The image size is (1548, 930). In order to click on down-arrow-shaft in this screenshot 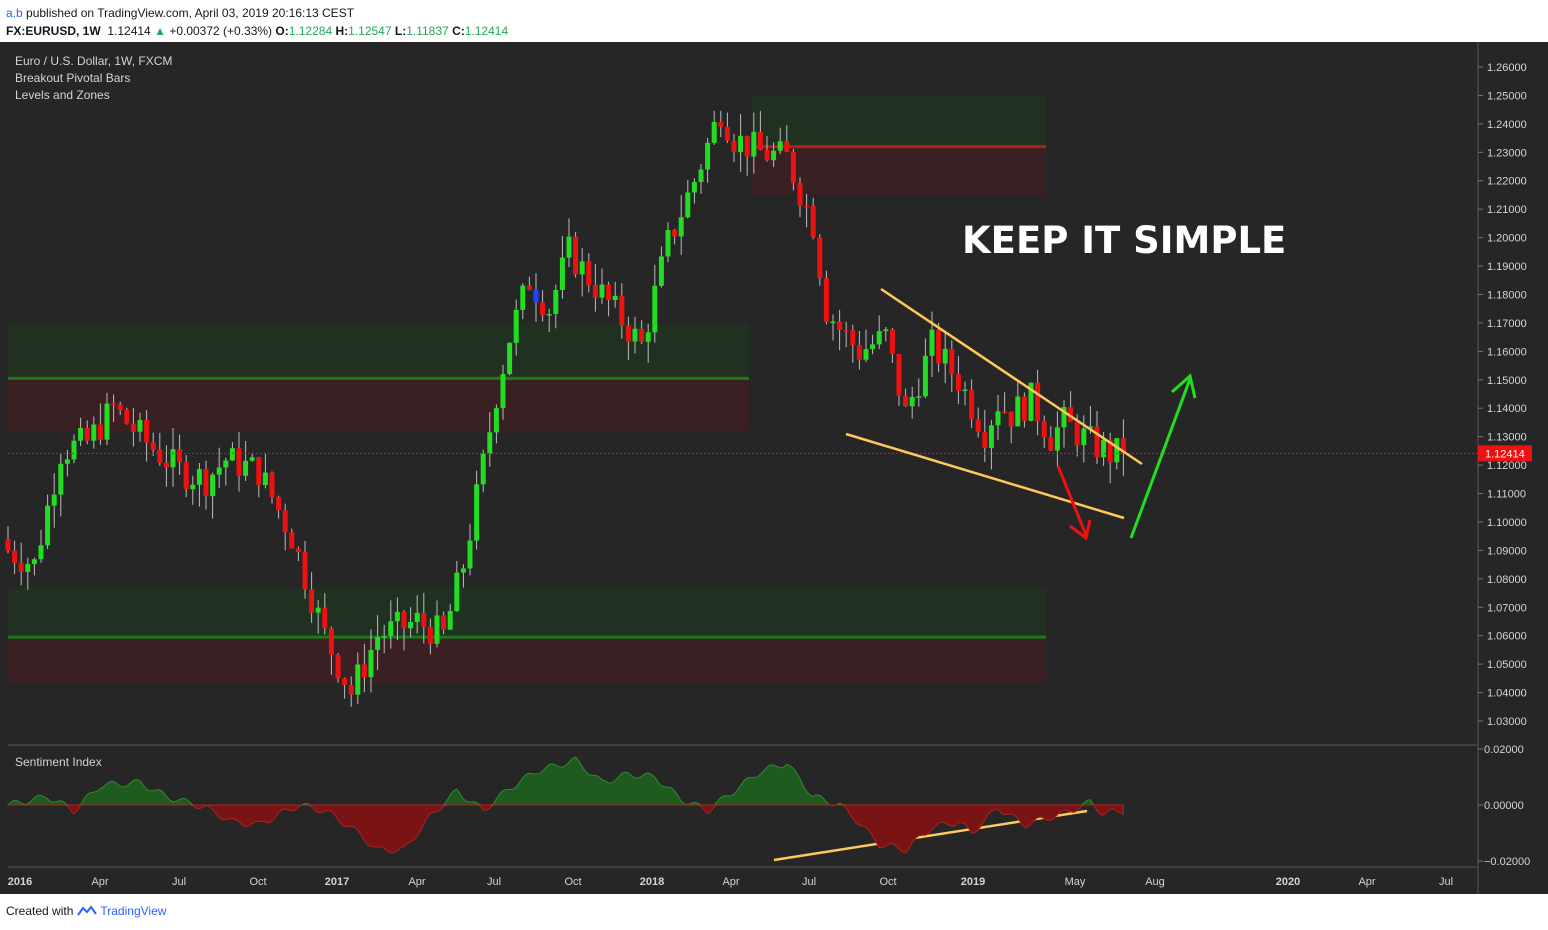, I will do `click(1072, 500)`.